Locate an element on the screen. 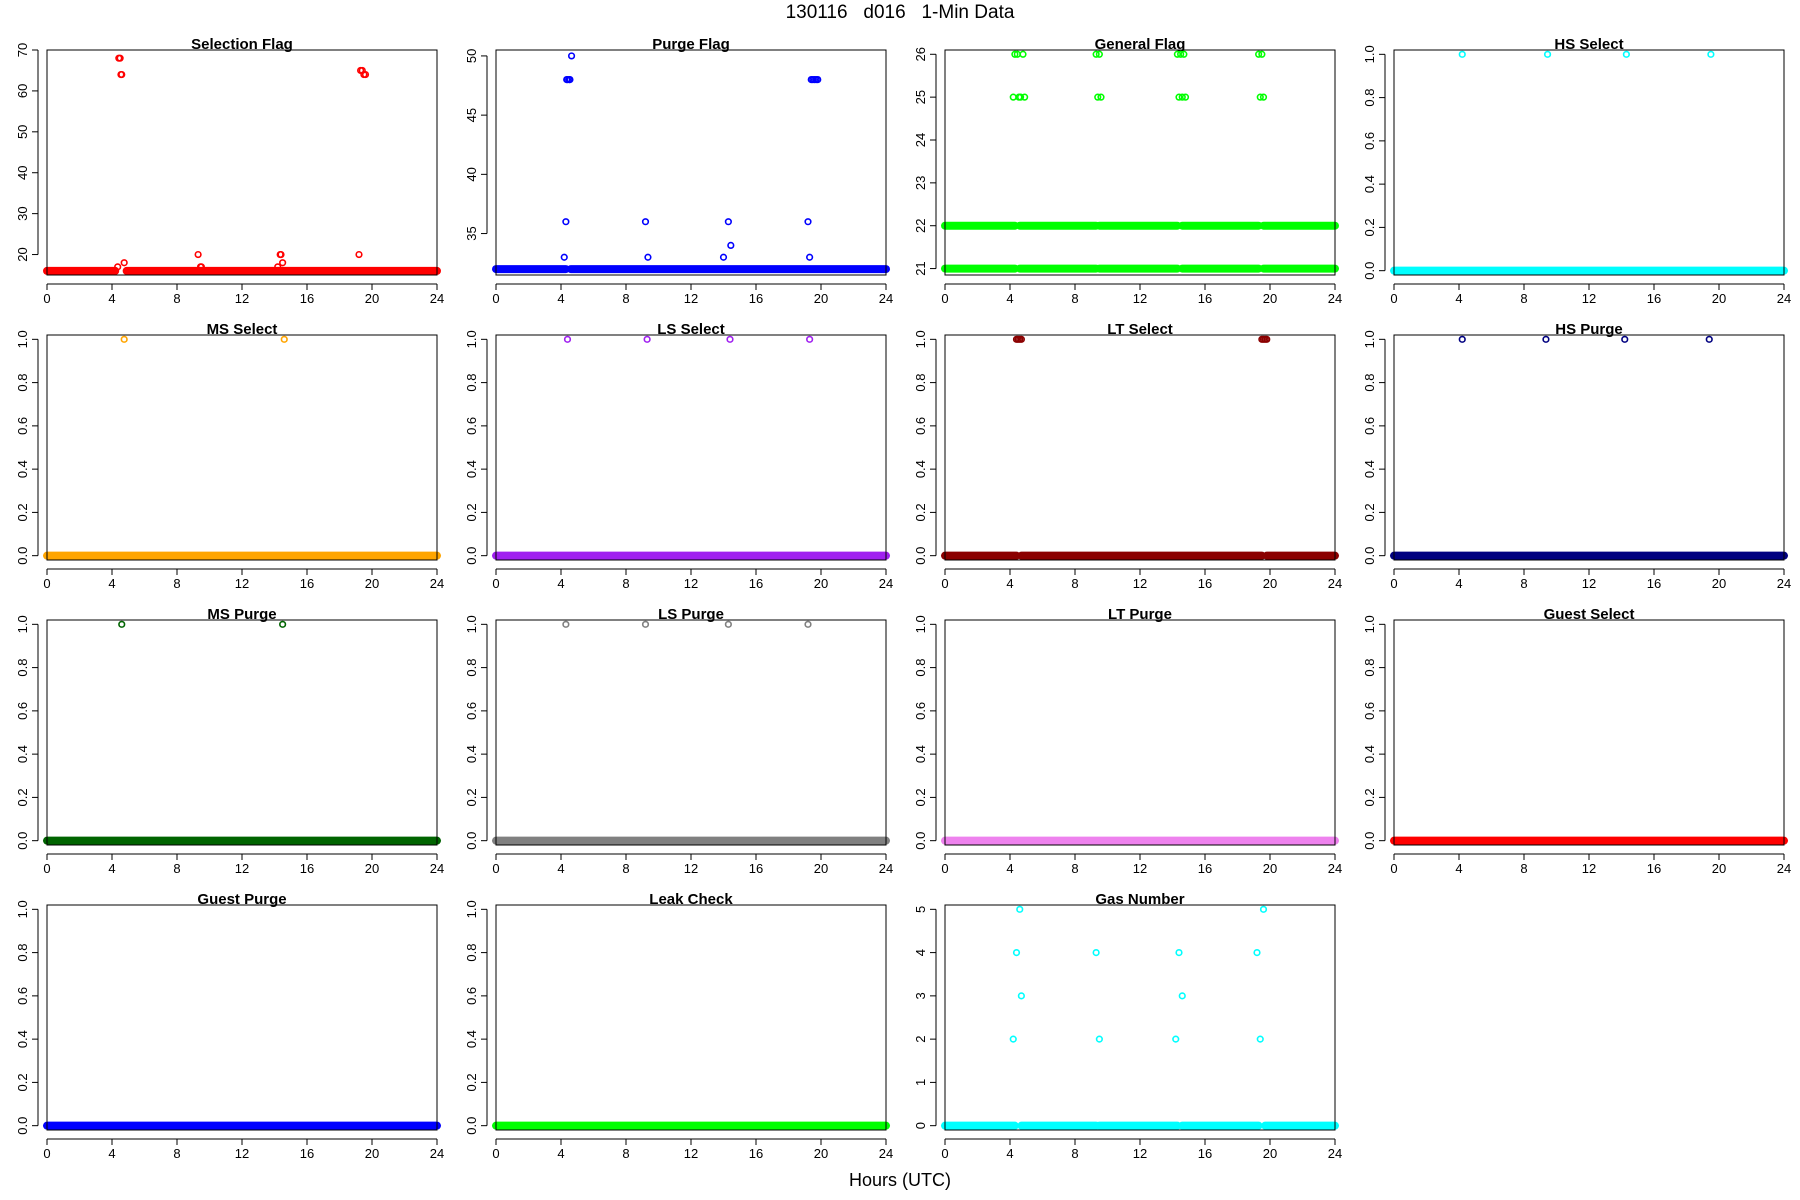 Image resolution: width=1800 pixels, height=1200 pixels. y-tick-label: 3 is located at coordinates (920, 995).